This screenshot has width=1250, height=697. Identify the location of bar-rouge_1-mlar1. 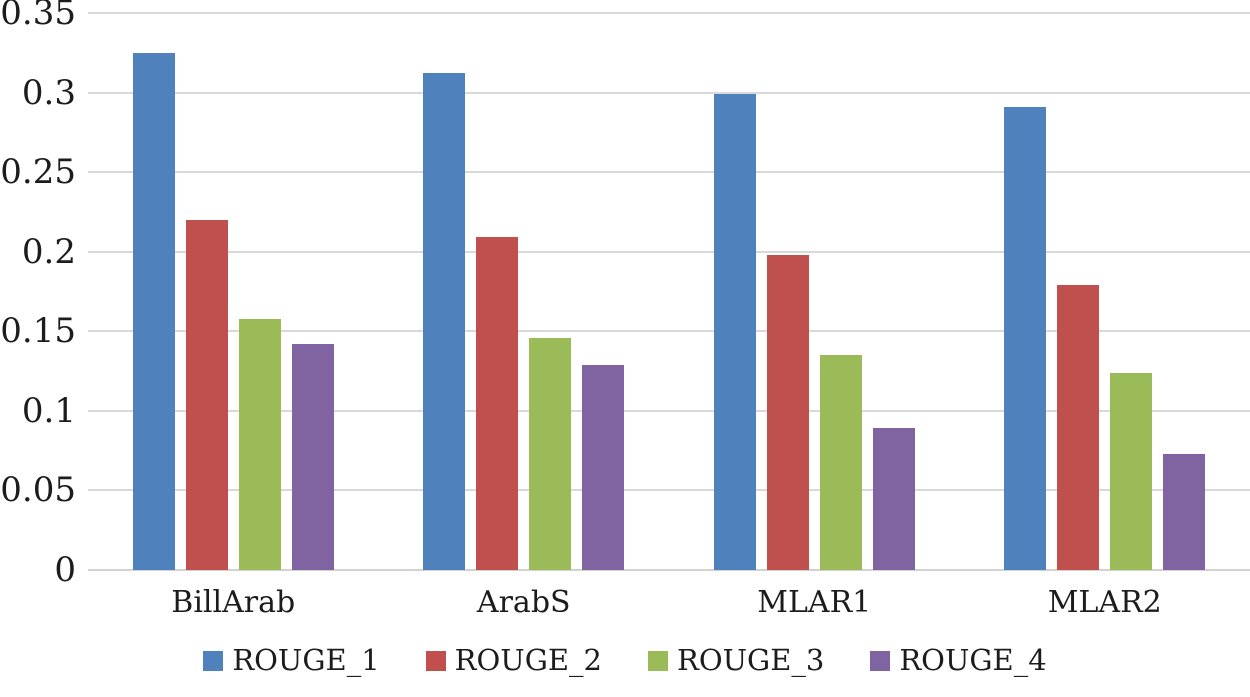
(734, 332).